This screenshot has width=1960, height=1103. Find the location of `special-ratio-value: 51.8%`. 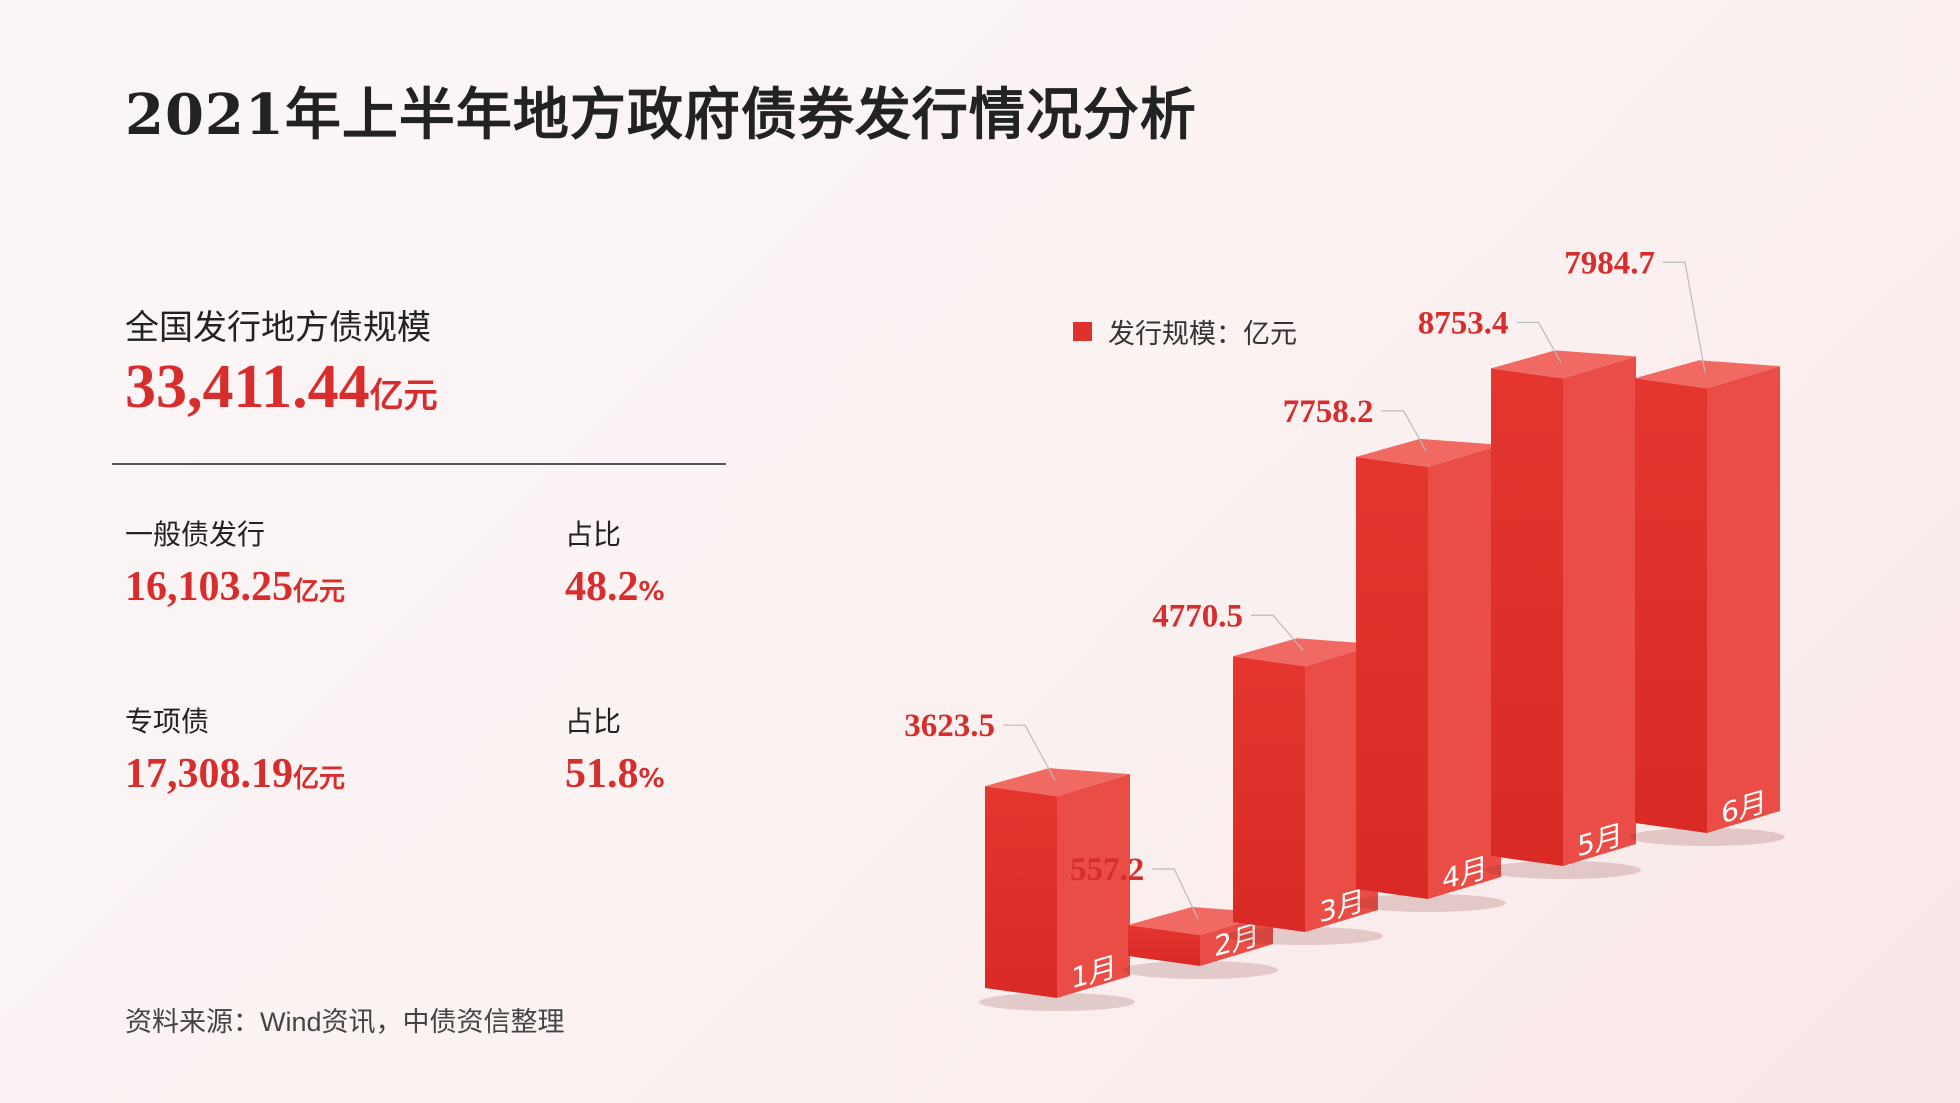

special-ratio-value: 51.8% is located at coordinates (615, 774).